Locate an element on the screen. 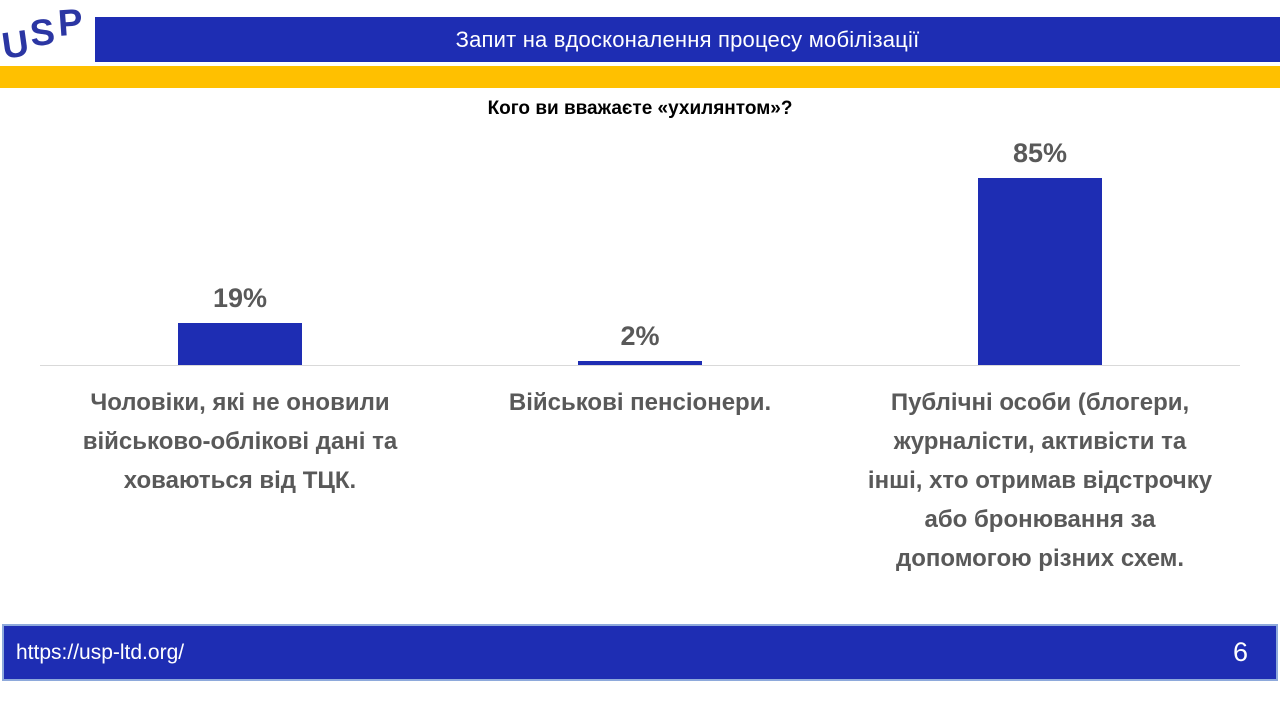 The height and width of the screenshot is (720, 1280). value-label: 2% is located at coordinates (640, 335).